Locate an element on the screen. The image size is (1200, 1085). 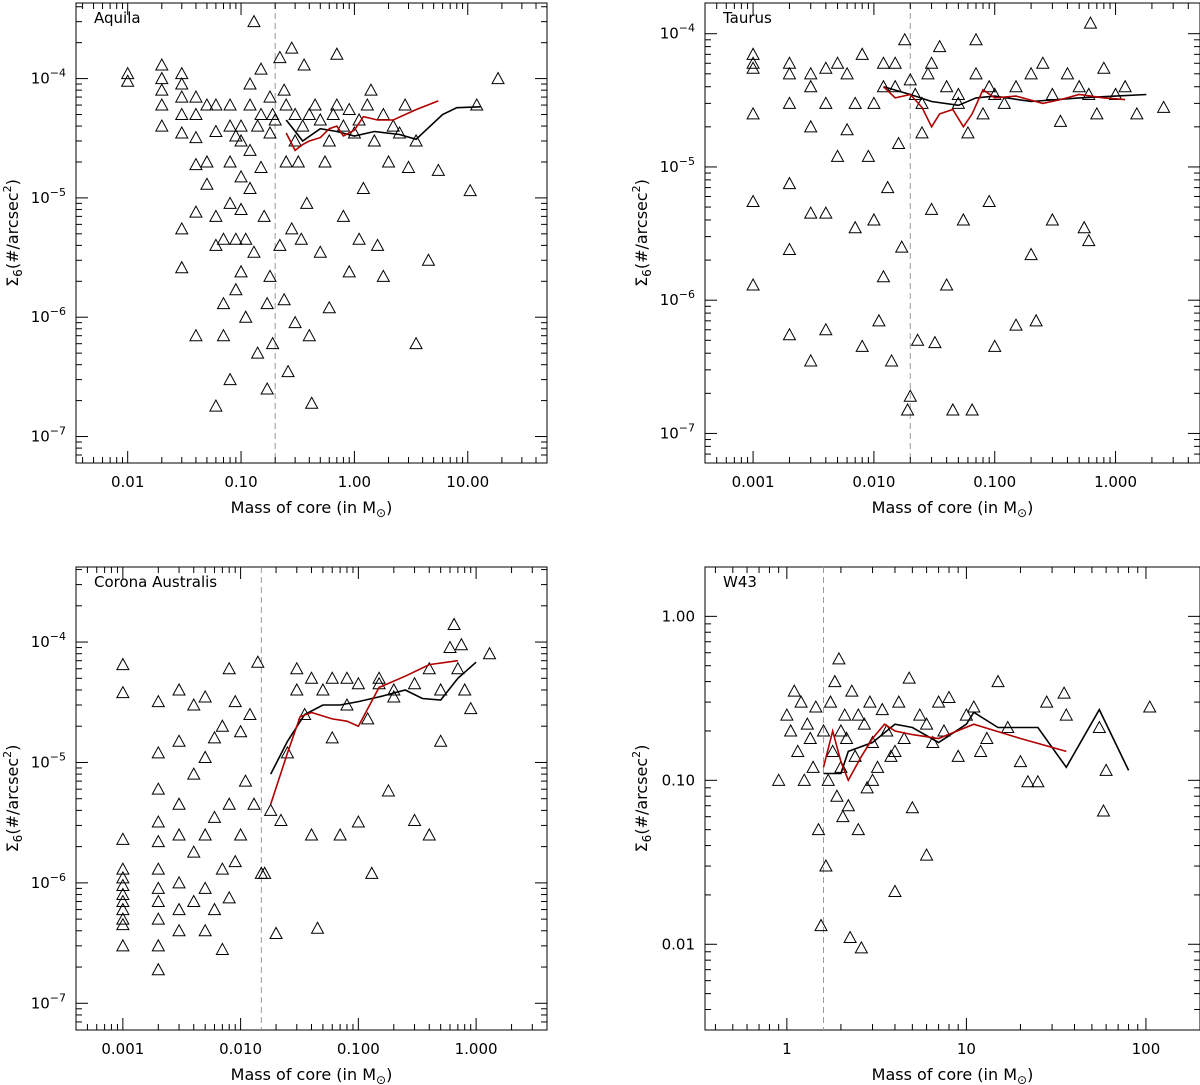
y-tick-label: 10⁻⁷ is located at coordinates (48, 1001).